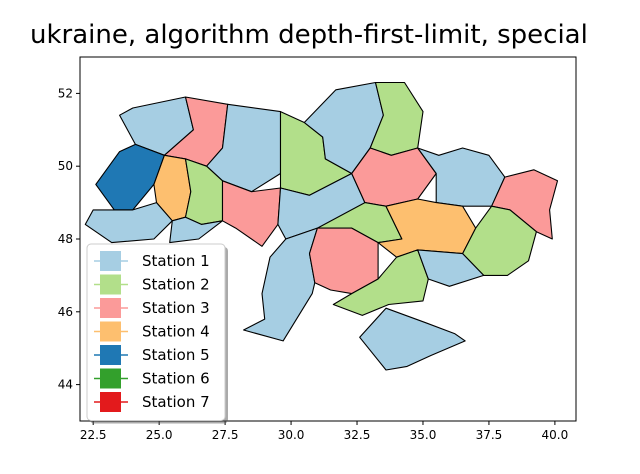 The width and height of the screenshot is (640, 474). What do you see at coordinates (159, 435) in the screenshot?
I see `x-tick-label: 25.0` at bounding box center [159, 435].